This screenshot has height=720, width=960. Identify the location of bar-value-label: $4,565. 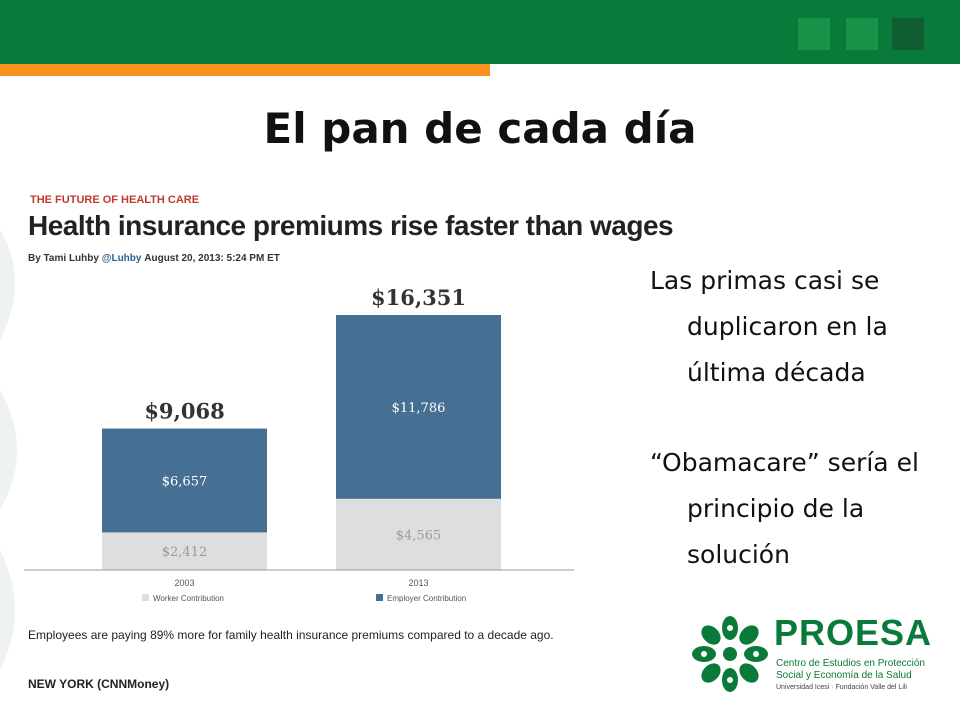
(419, 535).